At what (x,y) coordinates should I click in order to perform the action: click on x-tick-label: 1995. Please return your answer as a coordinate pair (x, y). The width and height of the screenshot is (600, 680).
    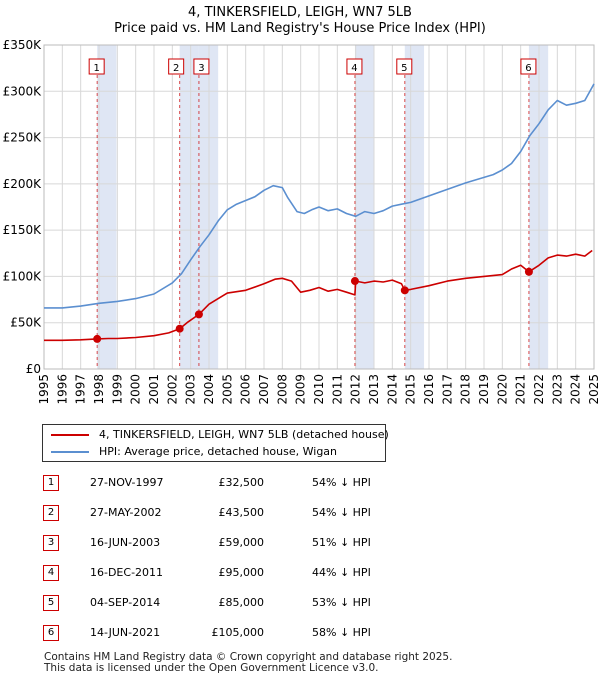
    Looking at the image, I should click on (44, 389).